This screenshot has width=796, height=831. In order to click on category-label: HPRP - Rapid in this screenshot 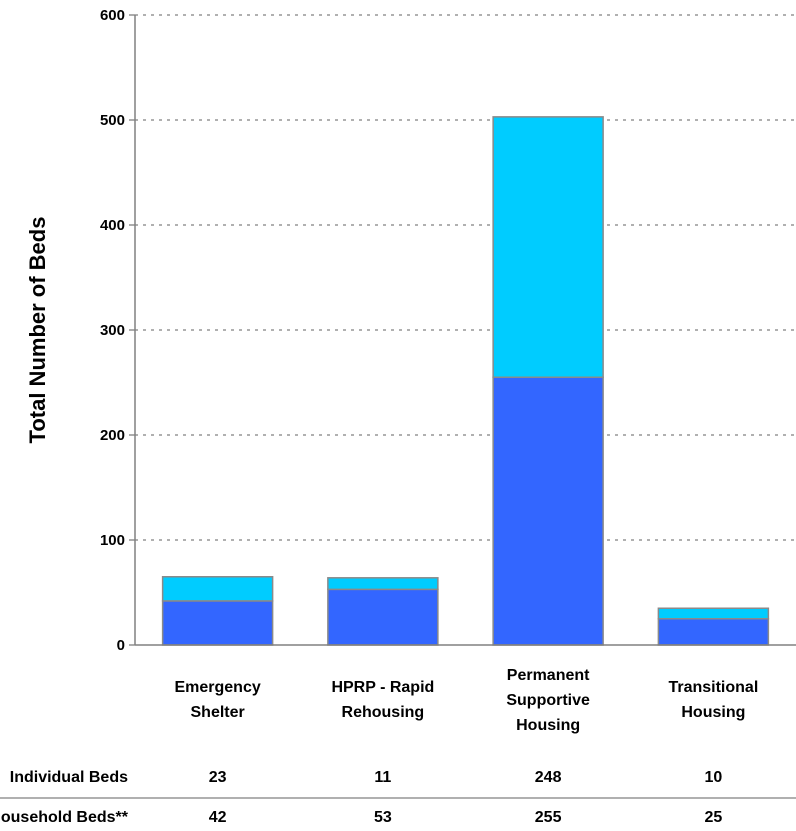, I will do `click(382, 687)`.